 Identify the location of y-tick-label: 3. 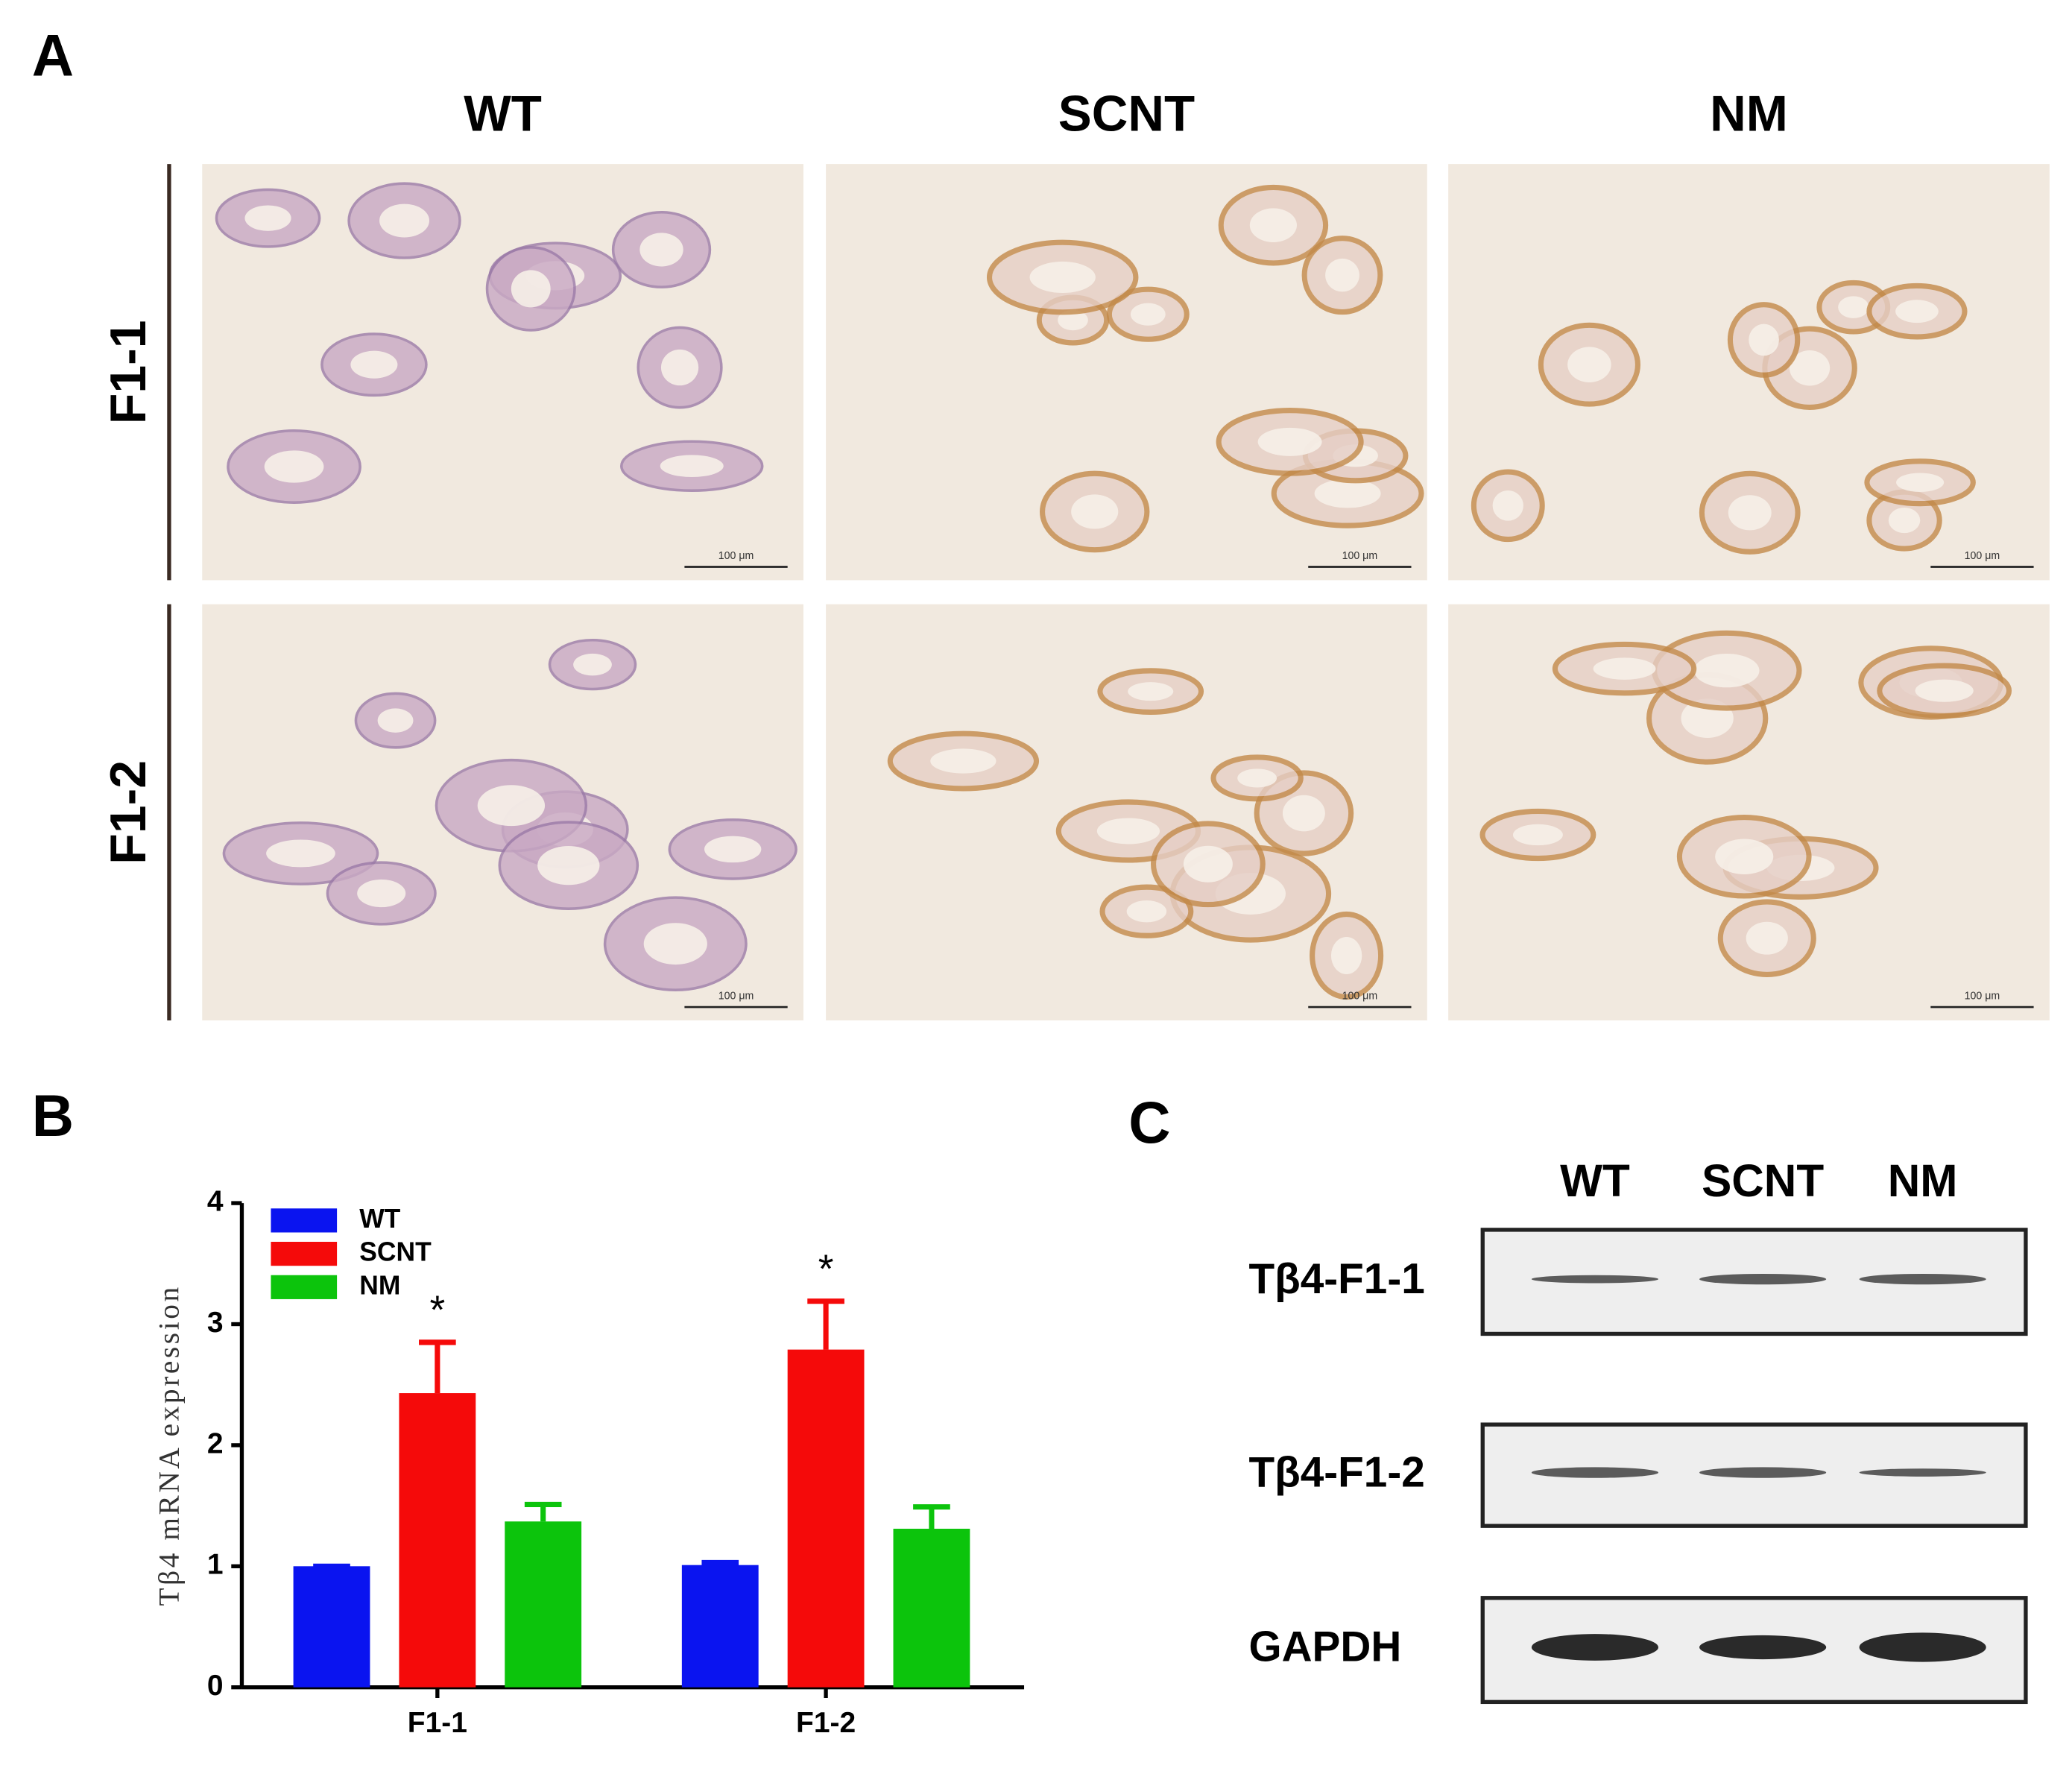
(215, 1323).